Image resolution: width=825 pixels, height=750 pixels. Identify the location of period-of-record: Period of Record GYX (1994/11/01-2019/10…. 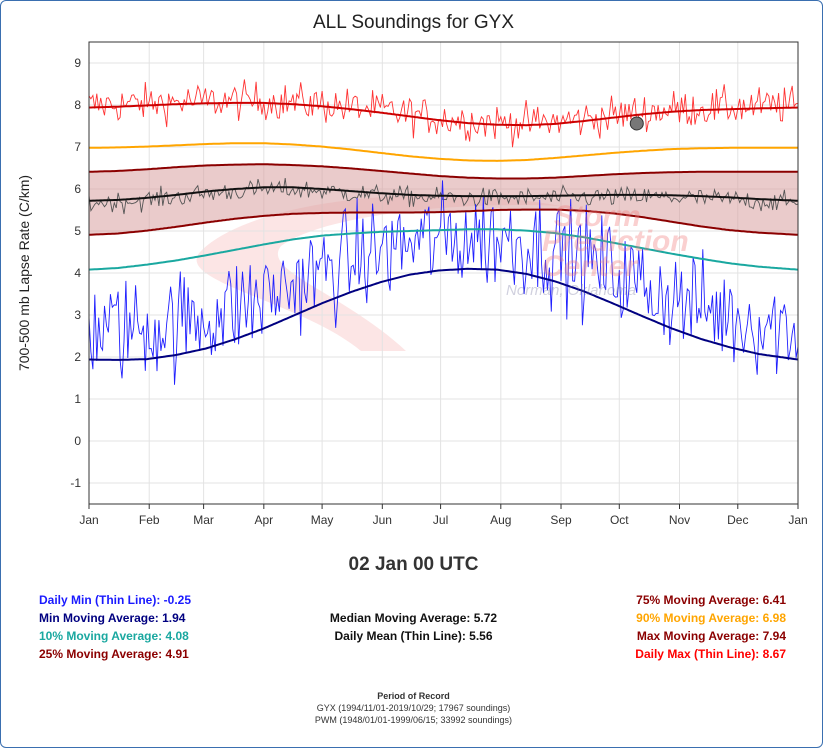
(411, 708).